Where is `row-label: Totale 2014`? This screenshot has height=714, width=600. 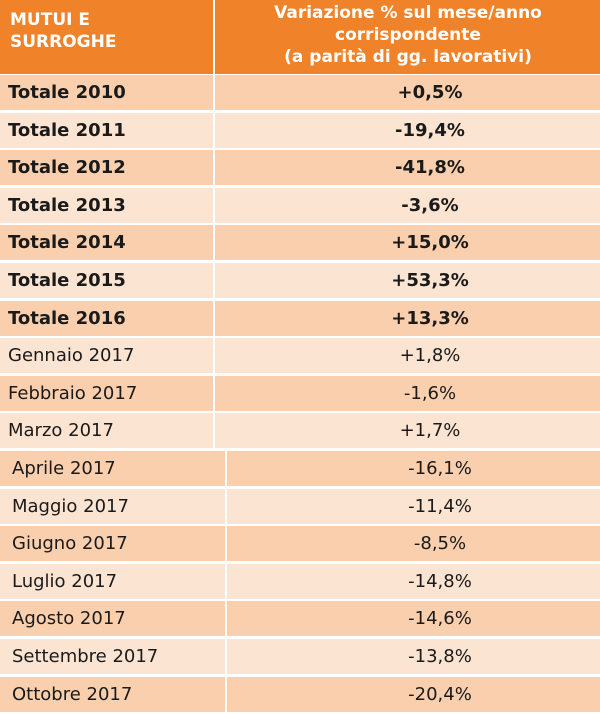
row-label: Totale 2014 is located at coordinates (67, 243).